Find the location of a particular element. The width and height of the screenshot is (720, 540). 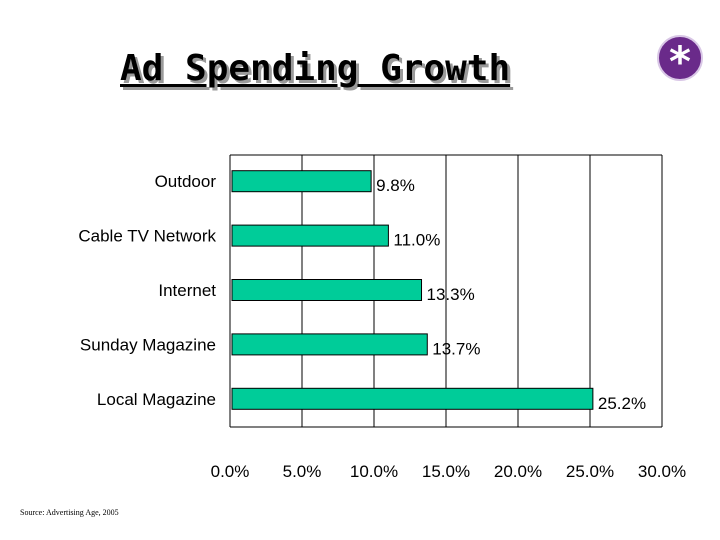

value-label: 13.3% is located at coordinates (451, 294).